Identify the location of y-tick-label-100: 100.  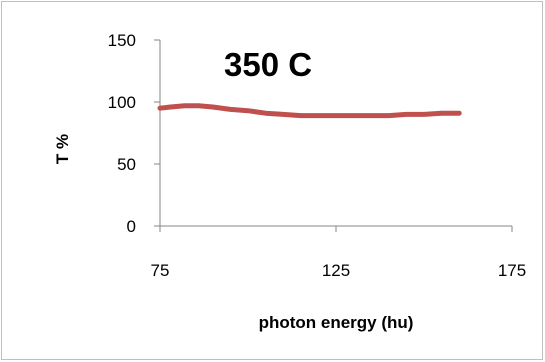
(122, 102).